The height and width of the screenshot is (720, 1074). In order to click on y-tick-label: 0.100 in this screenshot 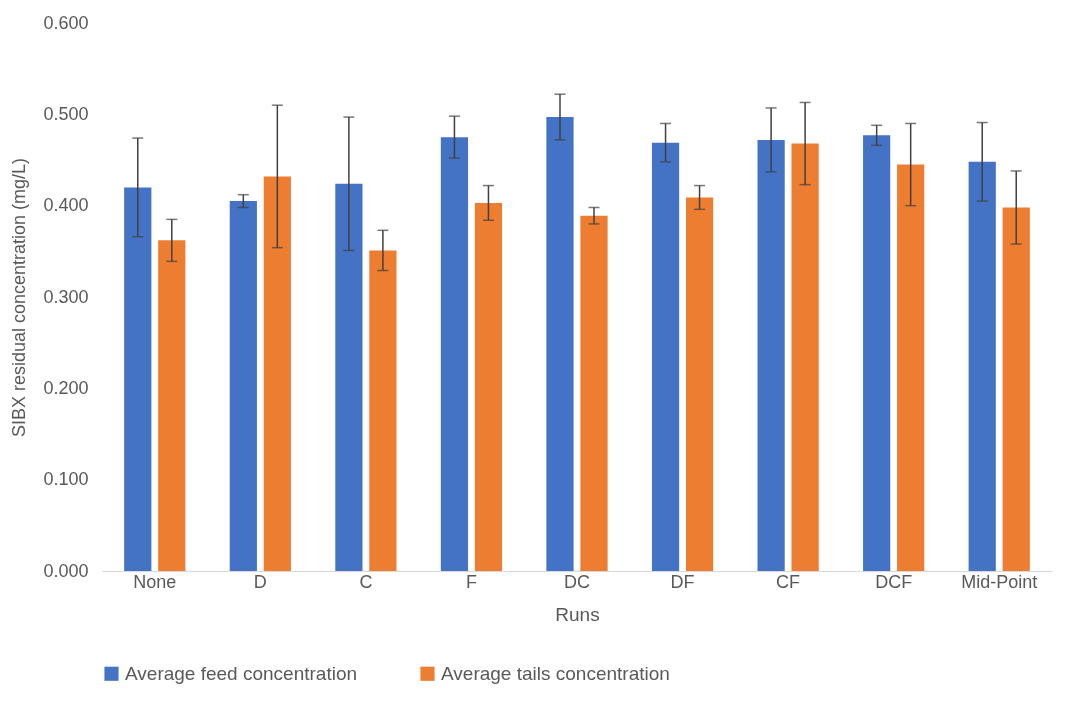, I will do `click(66, 479)`.